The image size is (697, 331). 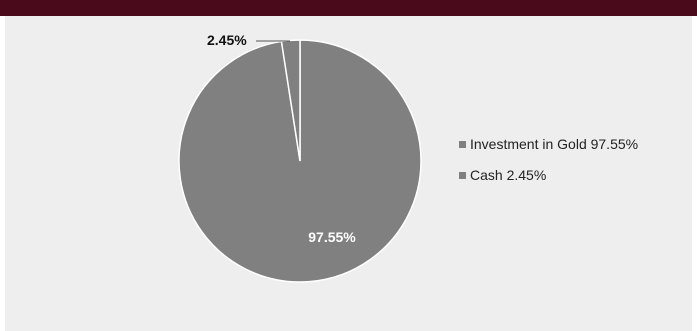 What do you see at coordinates (508, 175) in the screenshot?
I see `legend-label-cash: Cash 2.45%` at bounding box center [508, 175].